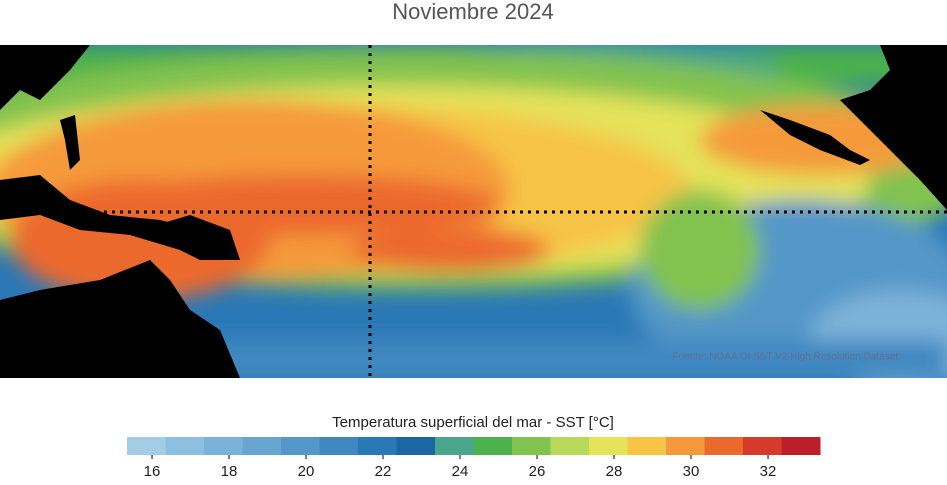 The width and height of the screenshot is (947, 485). I want to click on tick-label: 18, so click(229, 471).